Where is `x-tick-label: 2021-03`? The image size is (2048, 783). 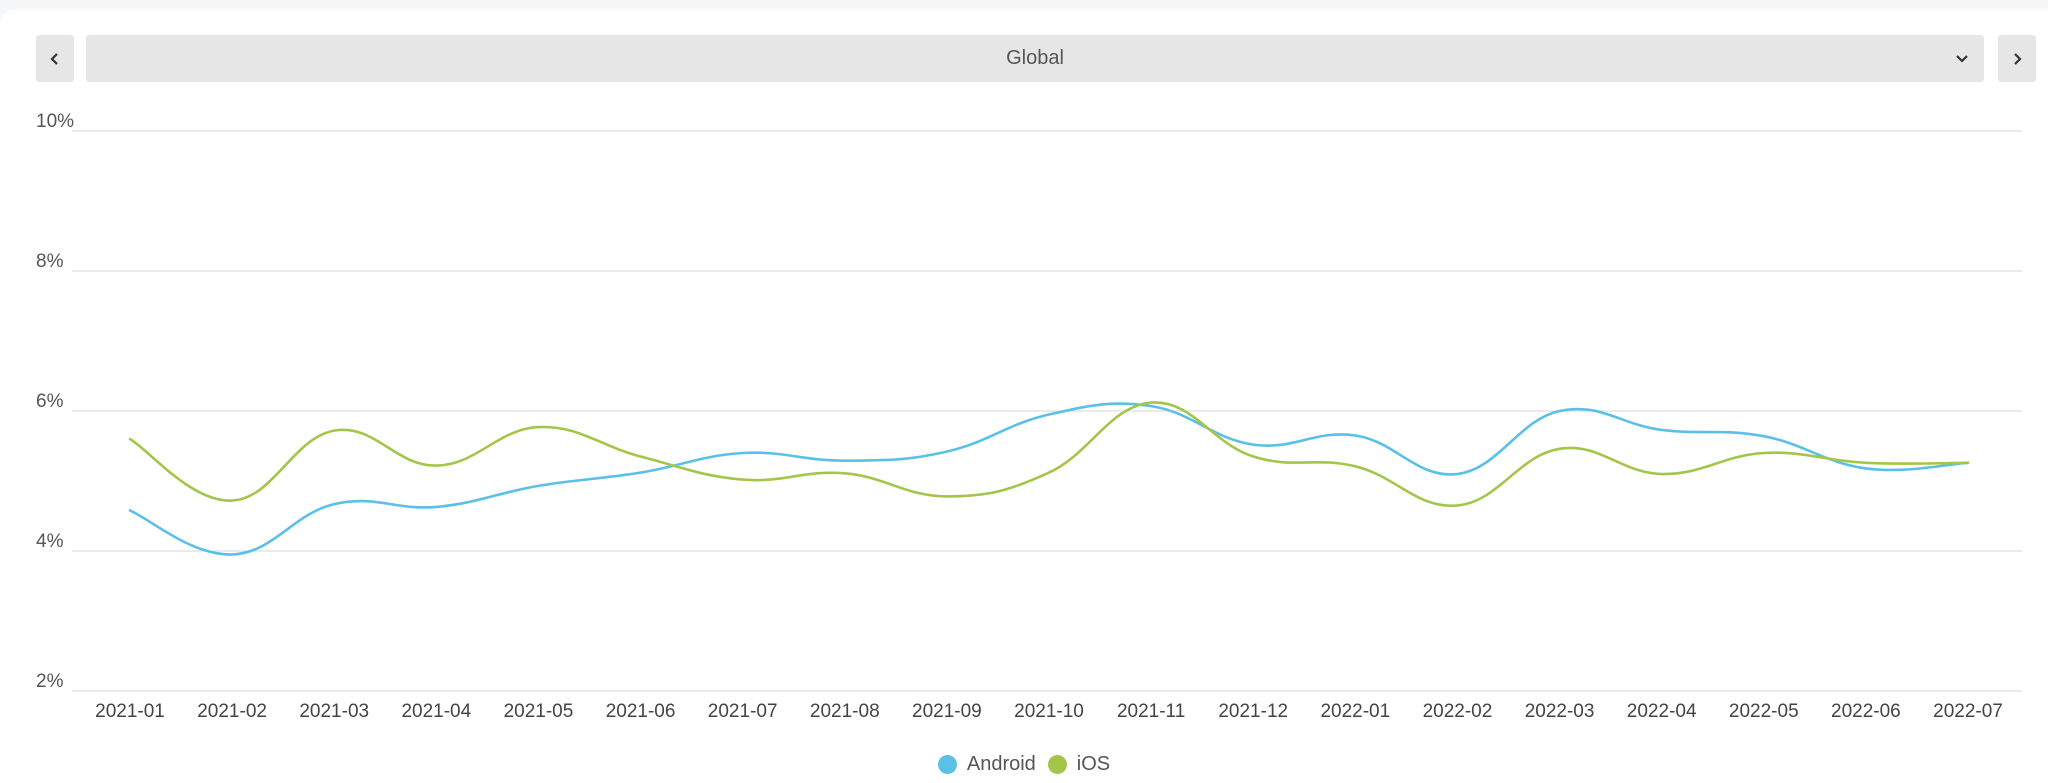
x-tick-label: 2021-03 is located at coordinates (334, 711).